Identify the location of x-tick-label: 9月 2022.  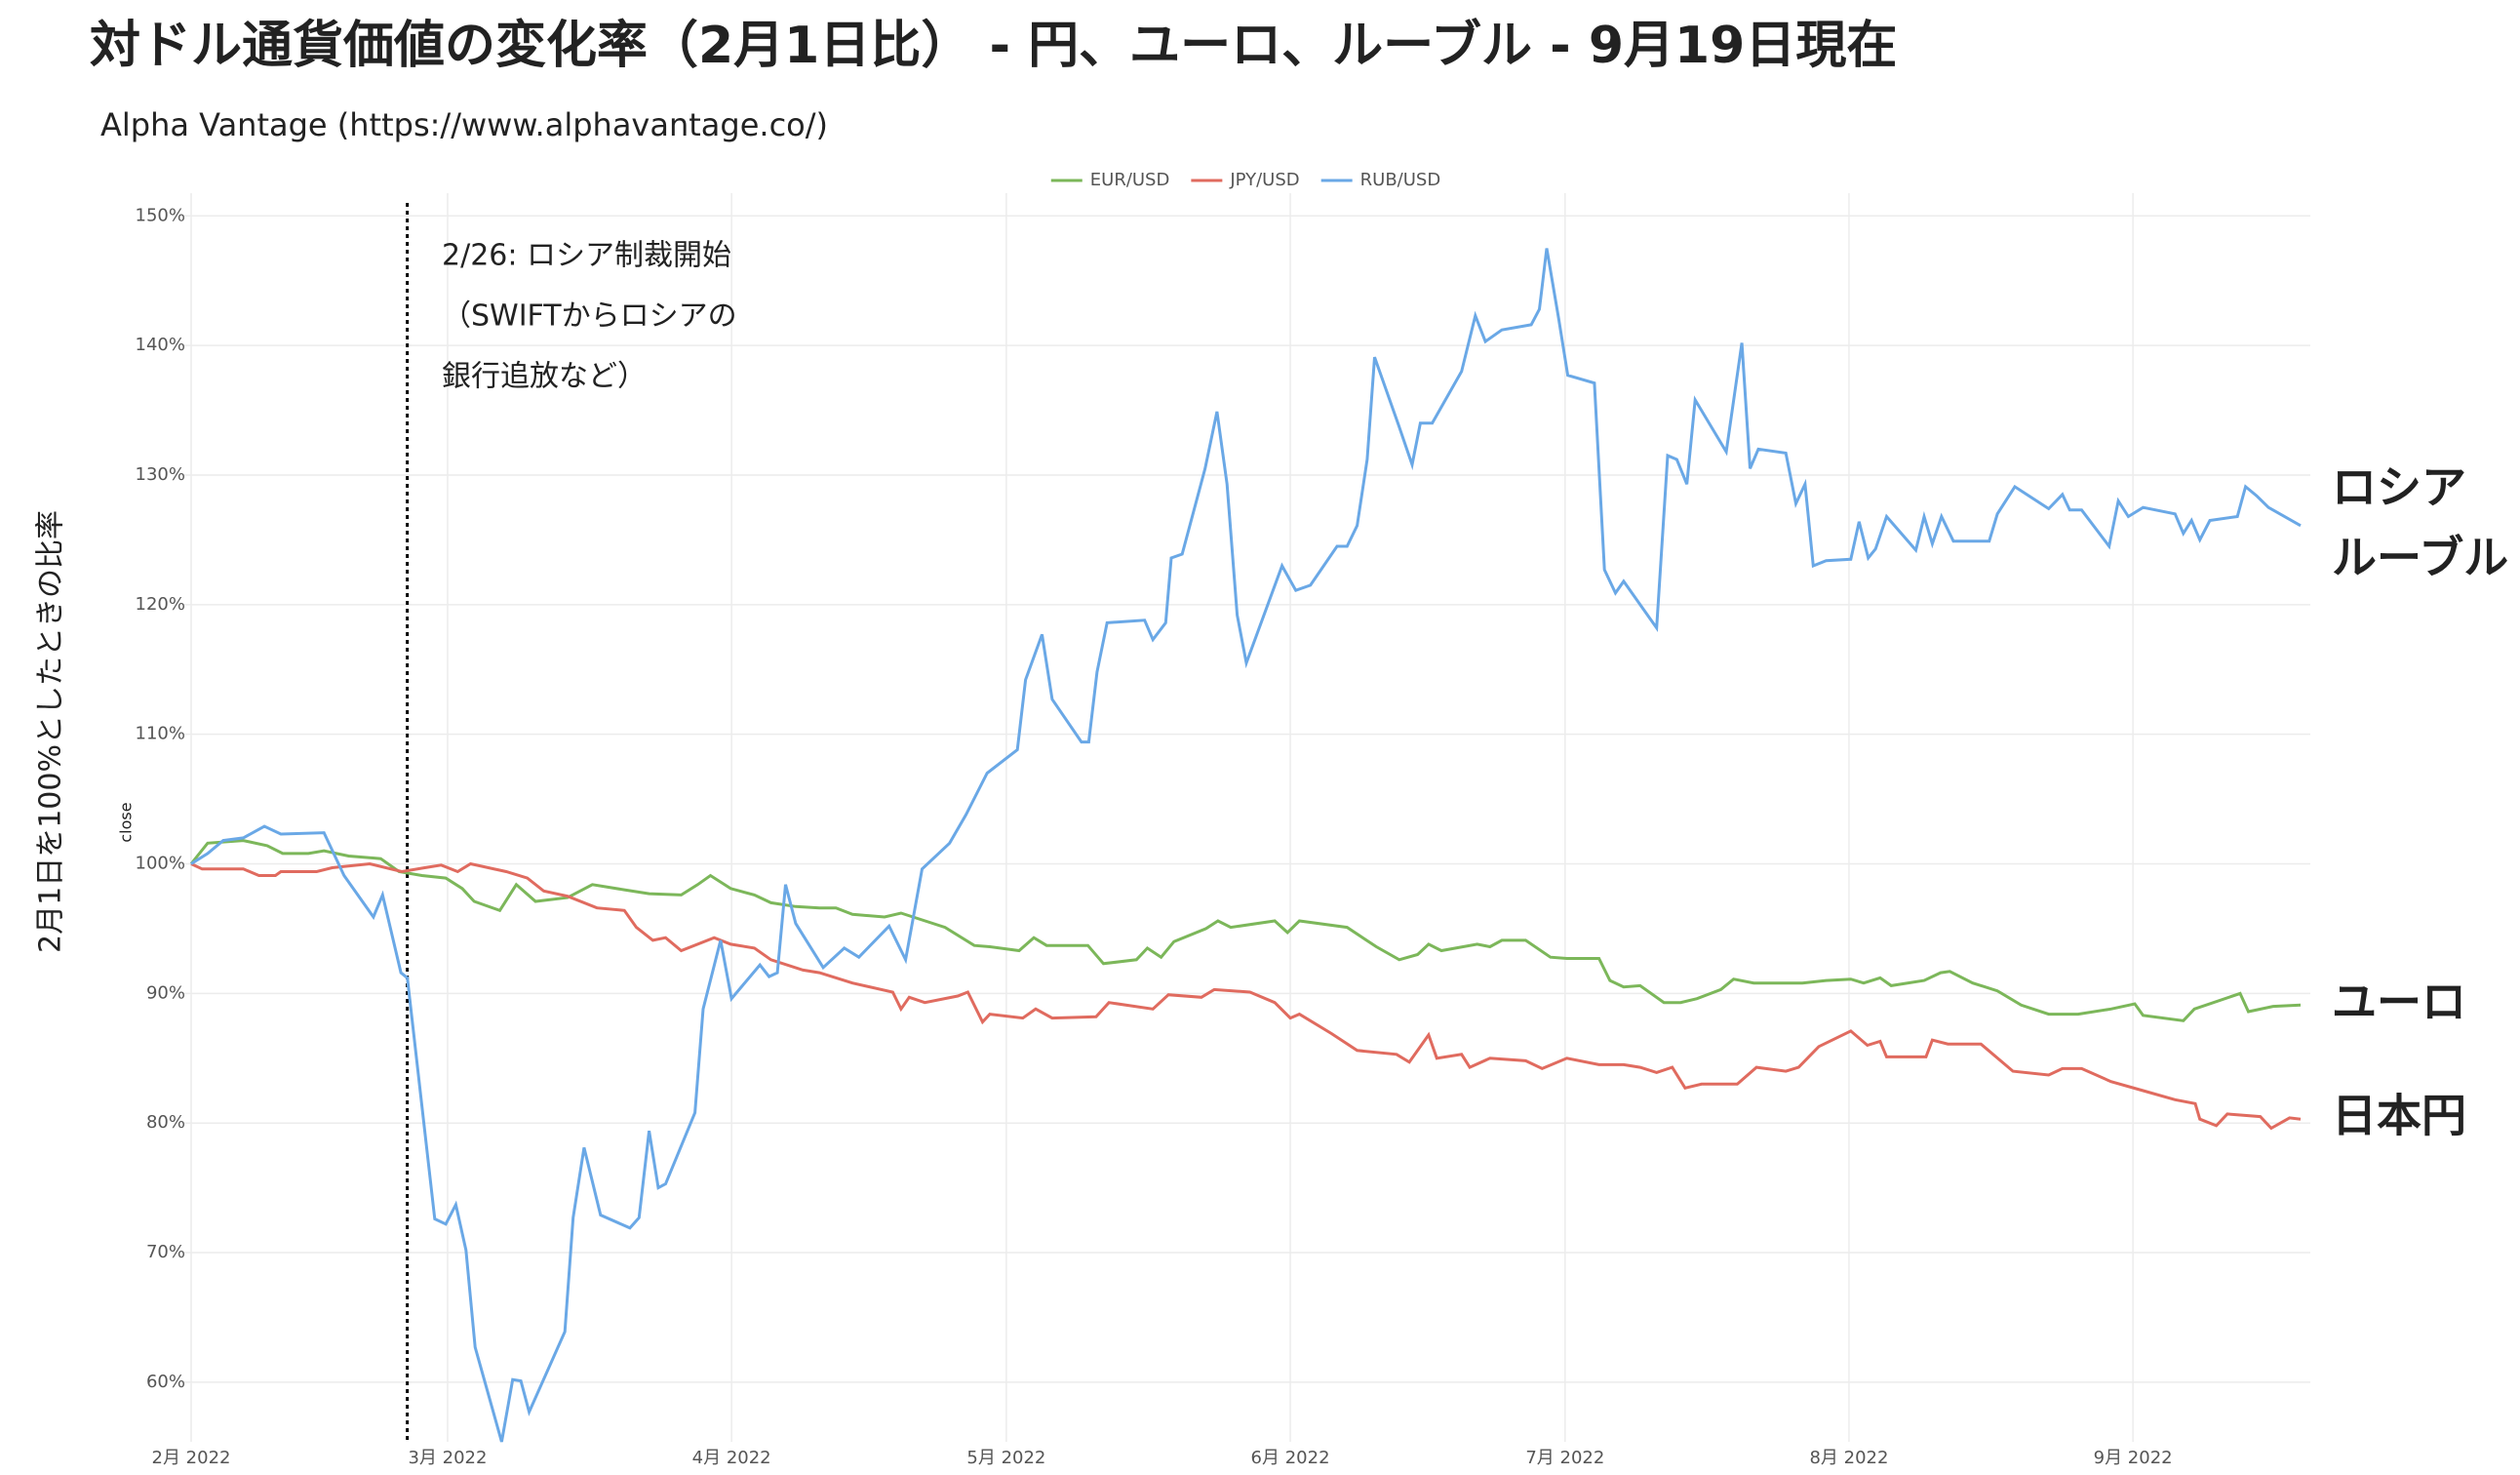
(2133, 1458).